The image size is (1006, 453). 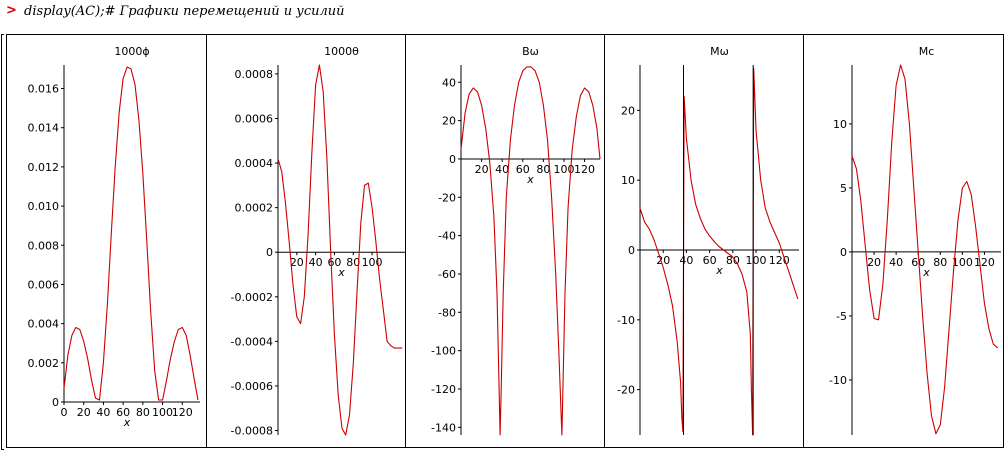 What do you see at coordinates (254, 74) in the screenshot?
I see `y-tick-label: 0.0008` at bounding box center [254, 74].